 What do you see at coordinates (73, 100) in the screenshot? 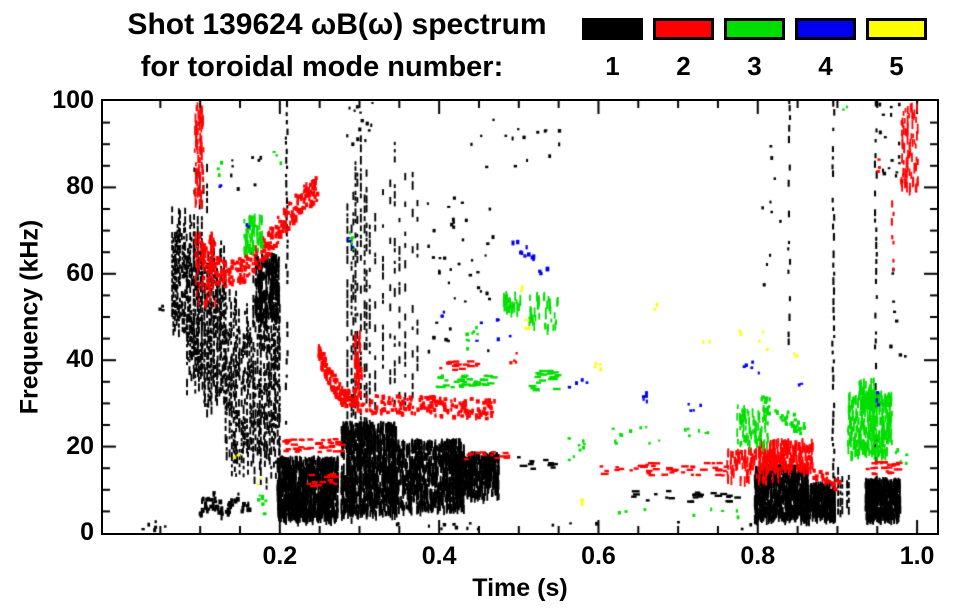
I see `y-tick-label: 100` at bounding box center [73, 100].